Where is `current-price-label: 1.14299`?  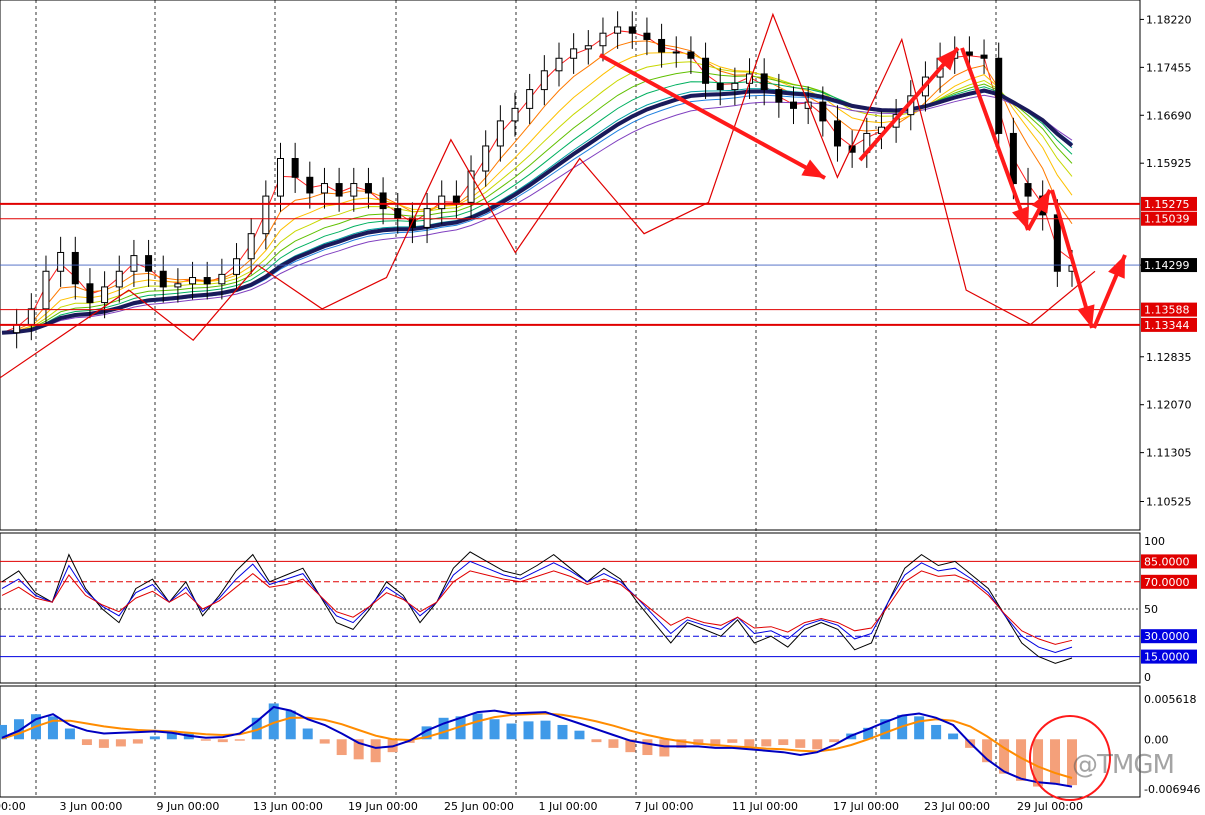
current-price-label: 1.14299 is located at coordinates (1167, 265).